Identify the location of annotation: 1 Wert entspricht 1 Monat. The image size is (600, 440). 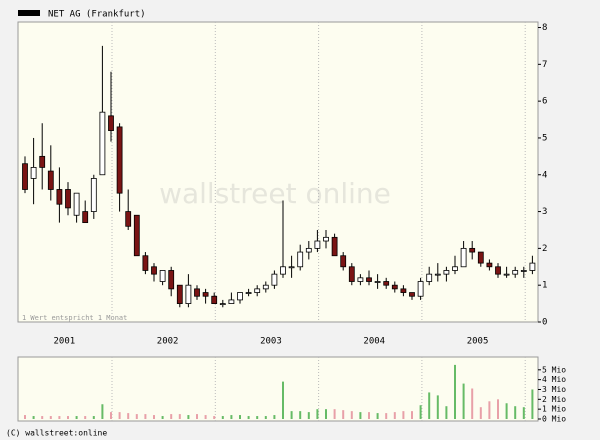
(74, 318).